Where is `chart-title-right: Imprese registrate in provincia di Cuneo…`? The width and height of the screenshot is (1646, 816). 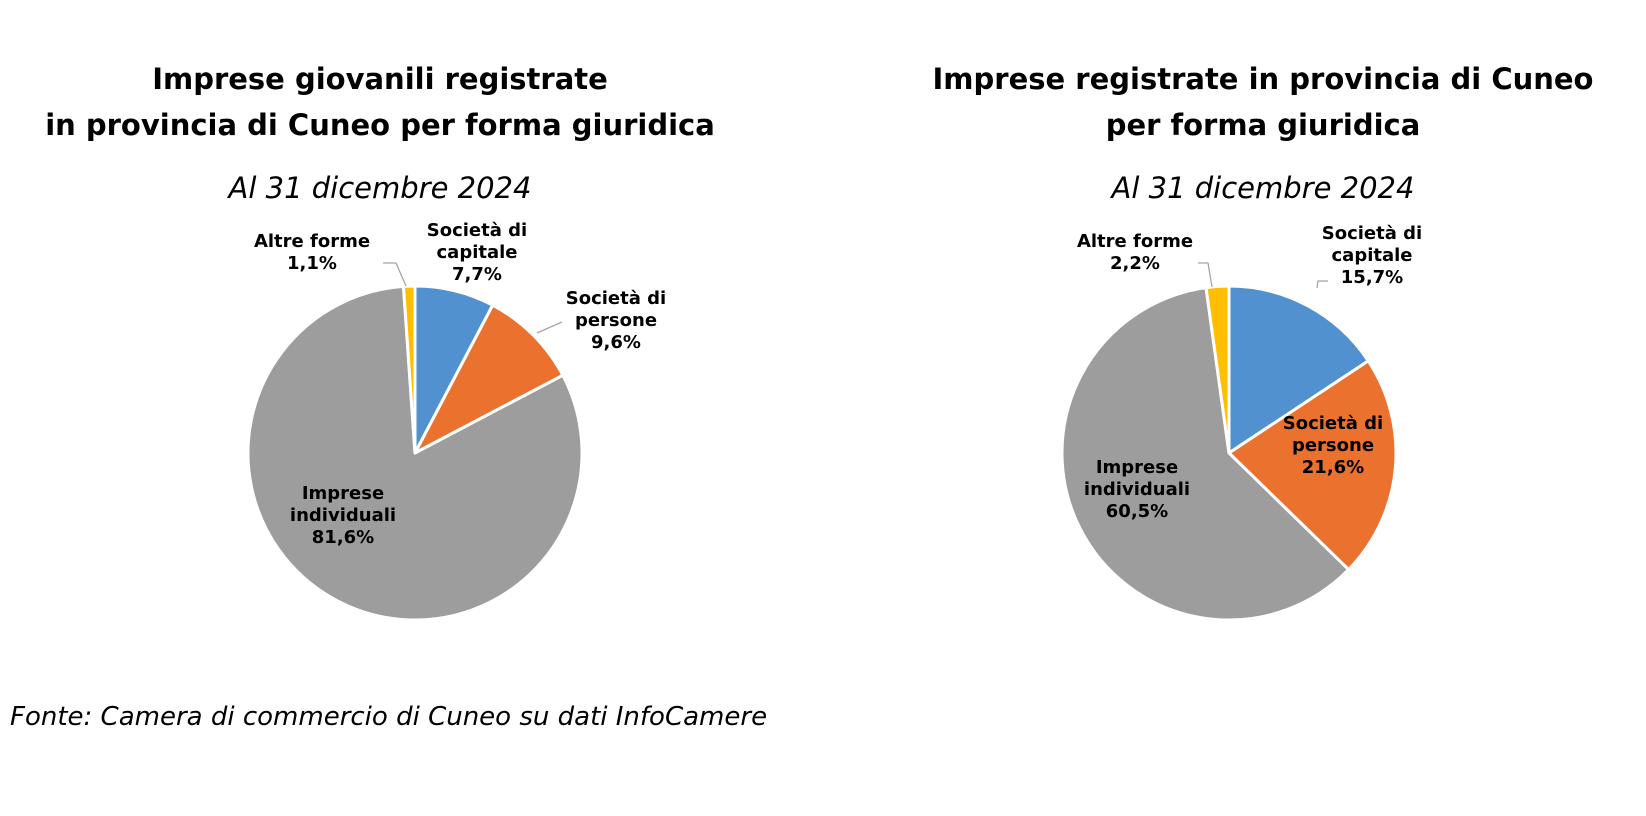 chart-title-right: Imprese registrate in provincia di Cuneo… is located at coordinates (1263, 102).